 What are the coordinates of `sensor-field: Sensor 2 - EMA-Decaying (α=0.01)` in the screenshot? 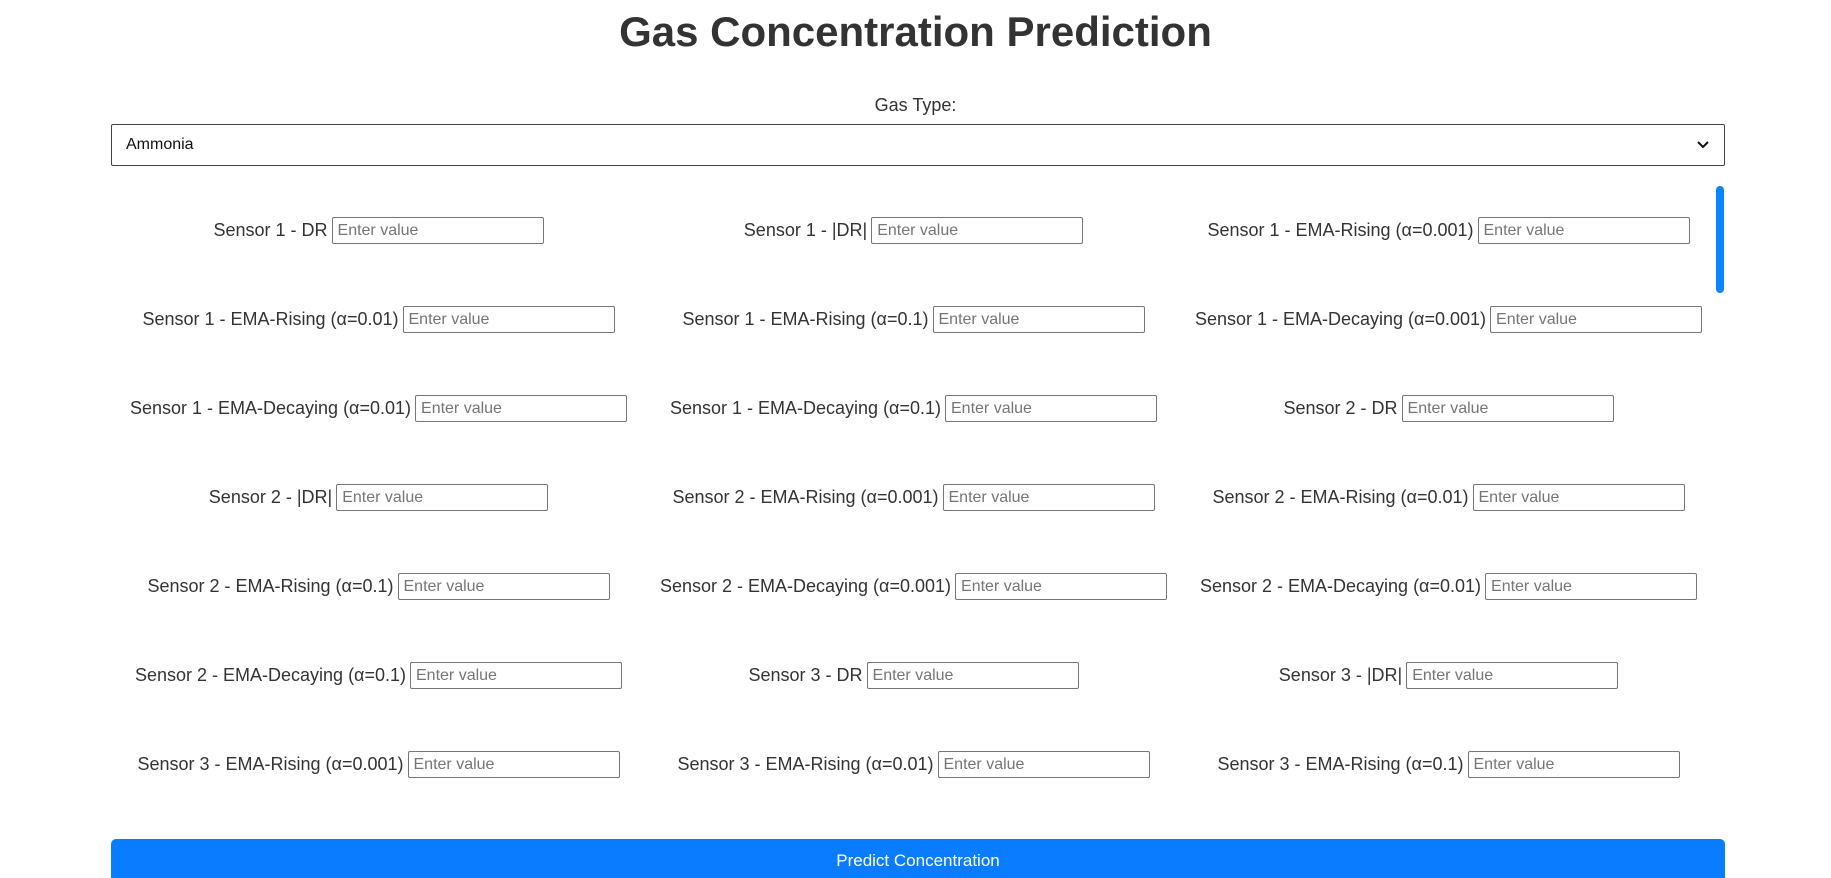 It's located at (1448, 586).